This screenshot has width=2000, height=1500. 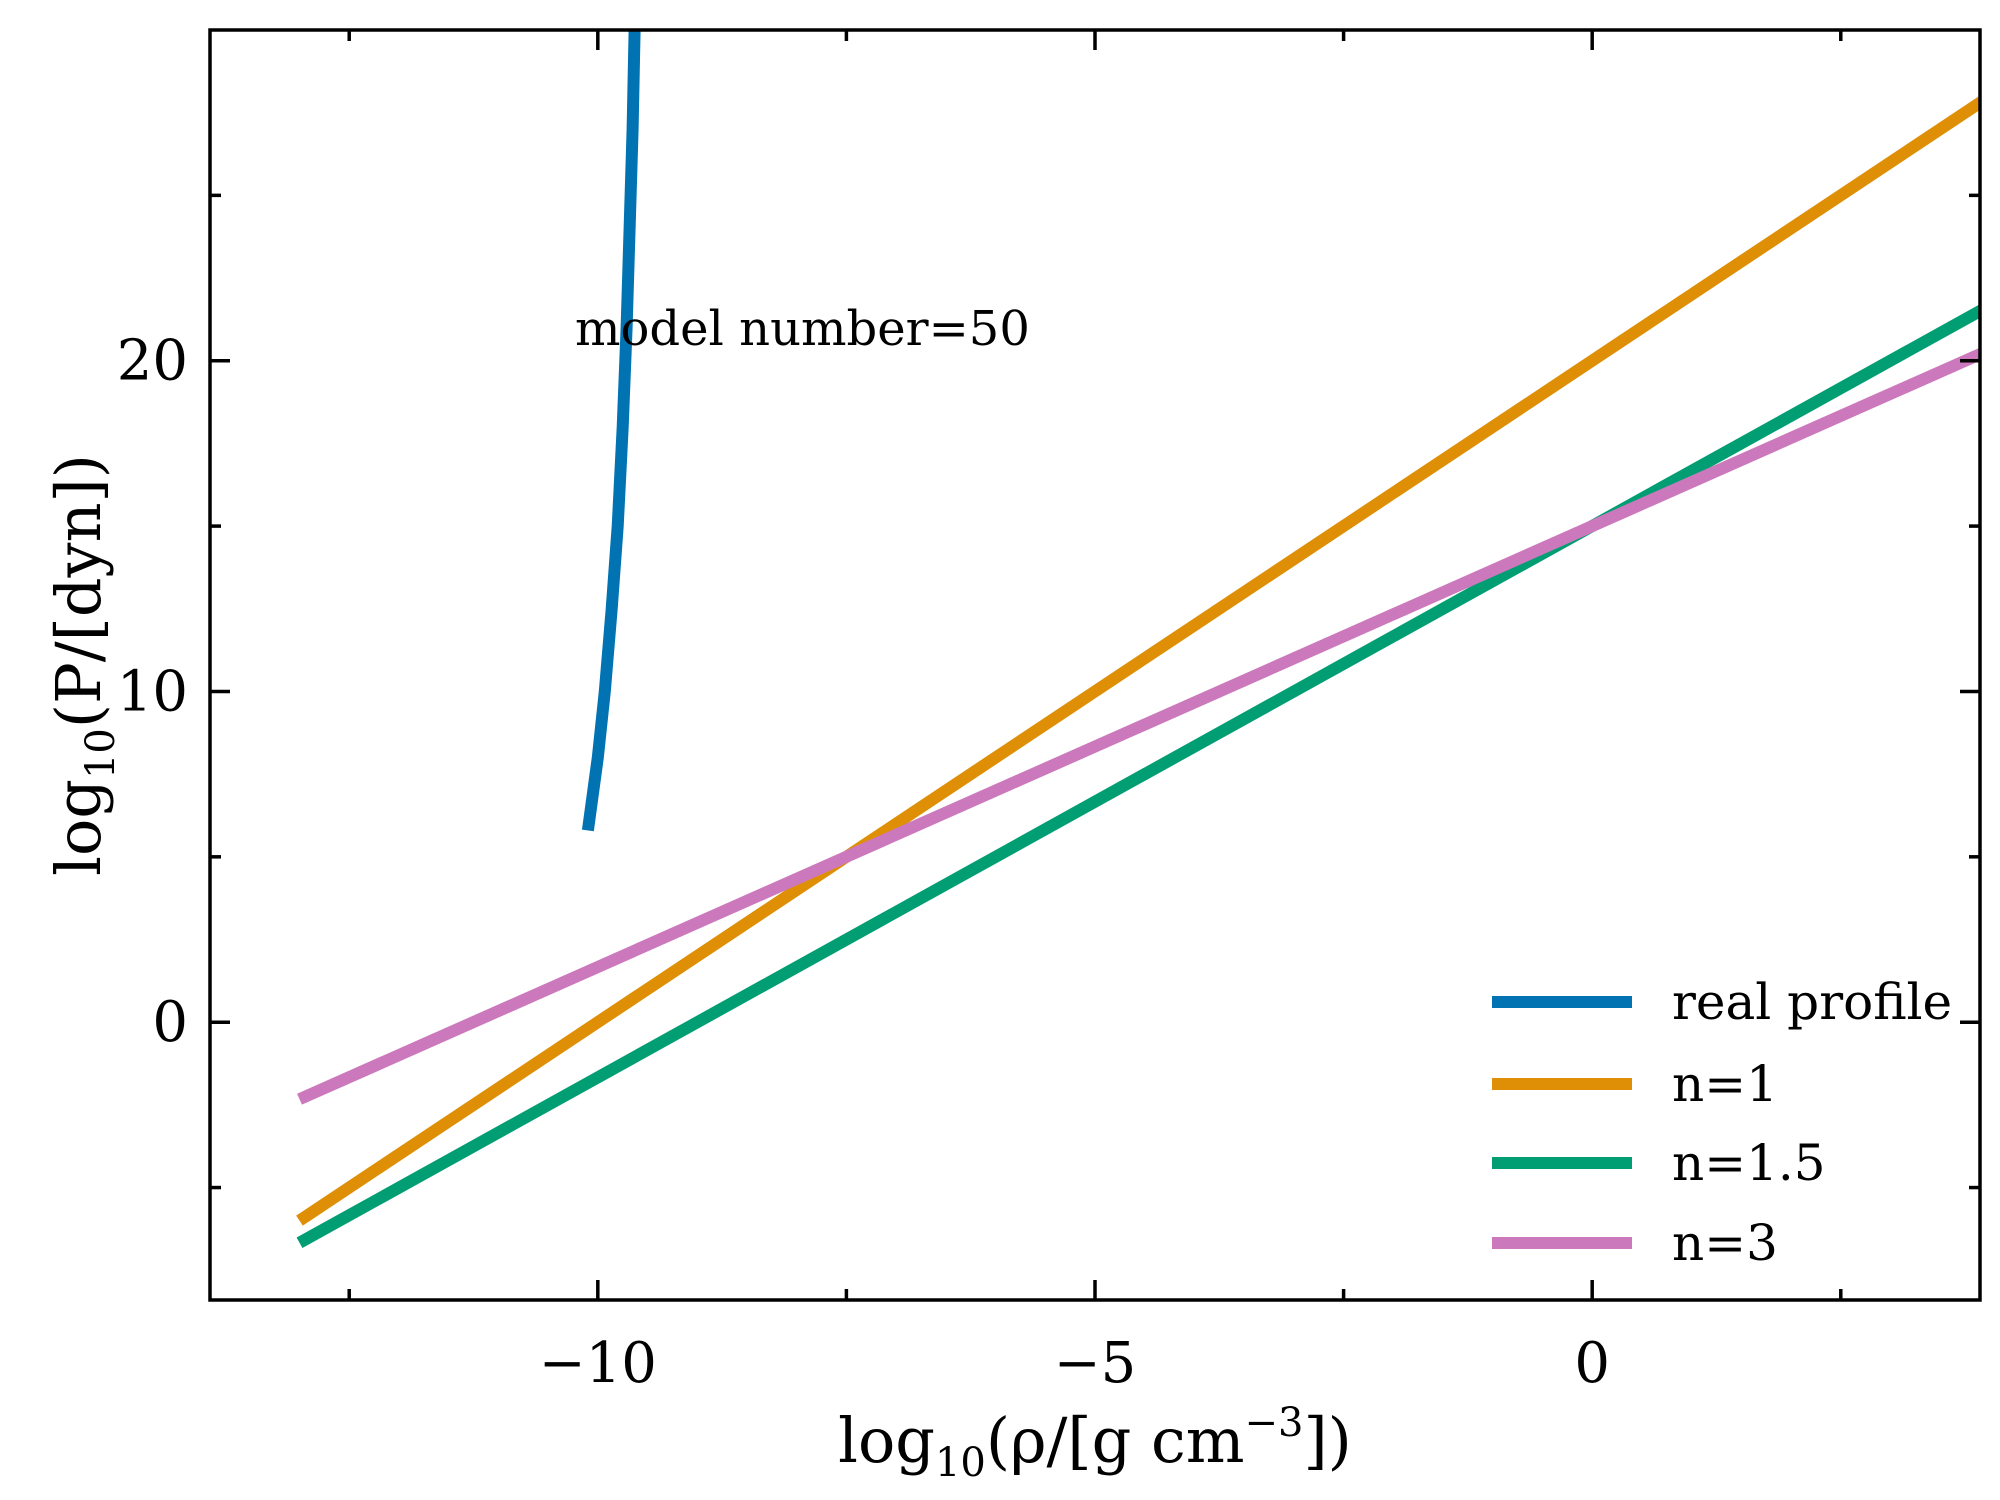 What do you see at coordinates (152, 691) in the screenshot?
I see `y-tick-label-1: 10` at bounding box center [152, 691].